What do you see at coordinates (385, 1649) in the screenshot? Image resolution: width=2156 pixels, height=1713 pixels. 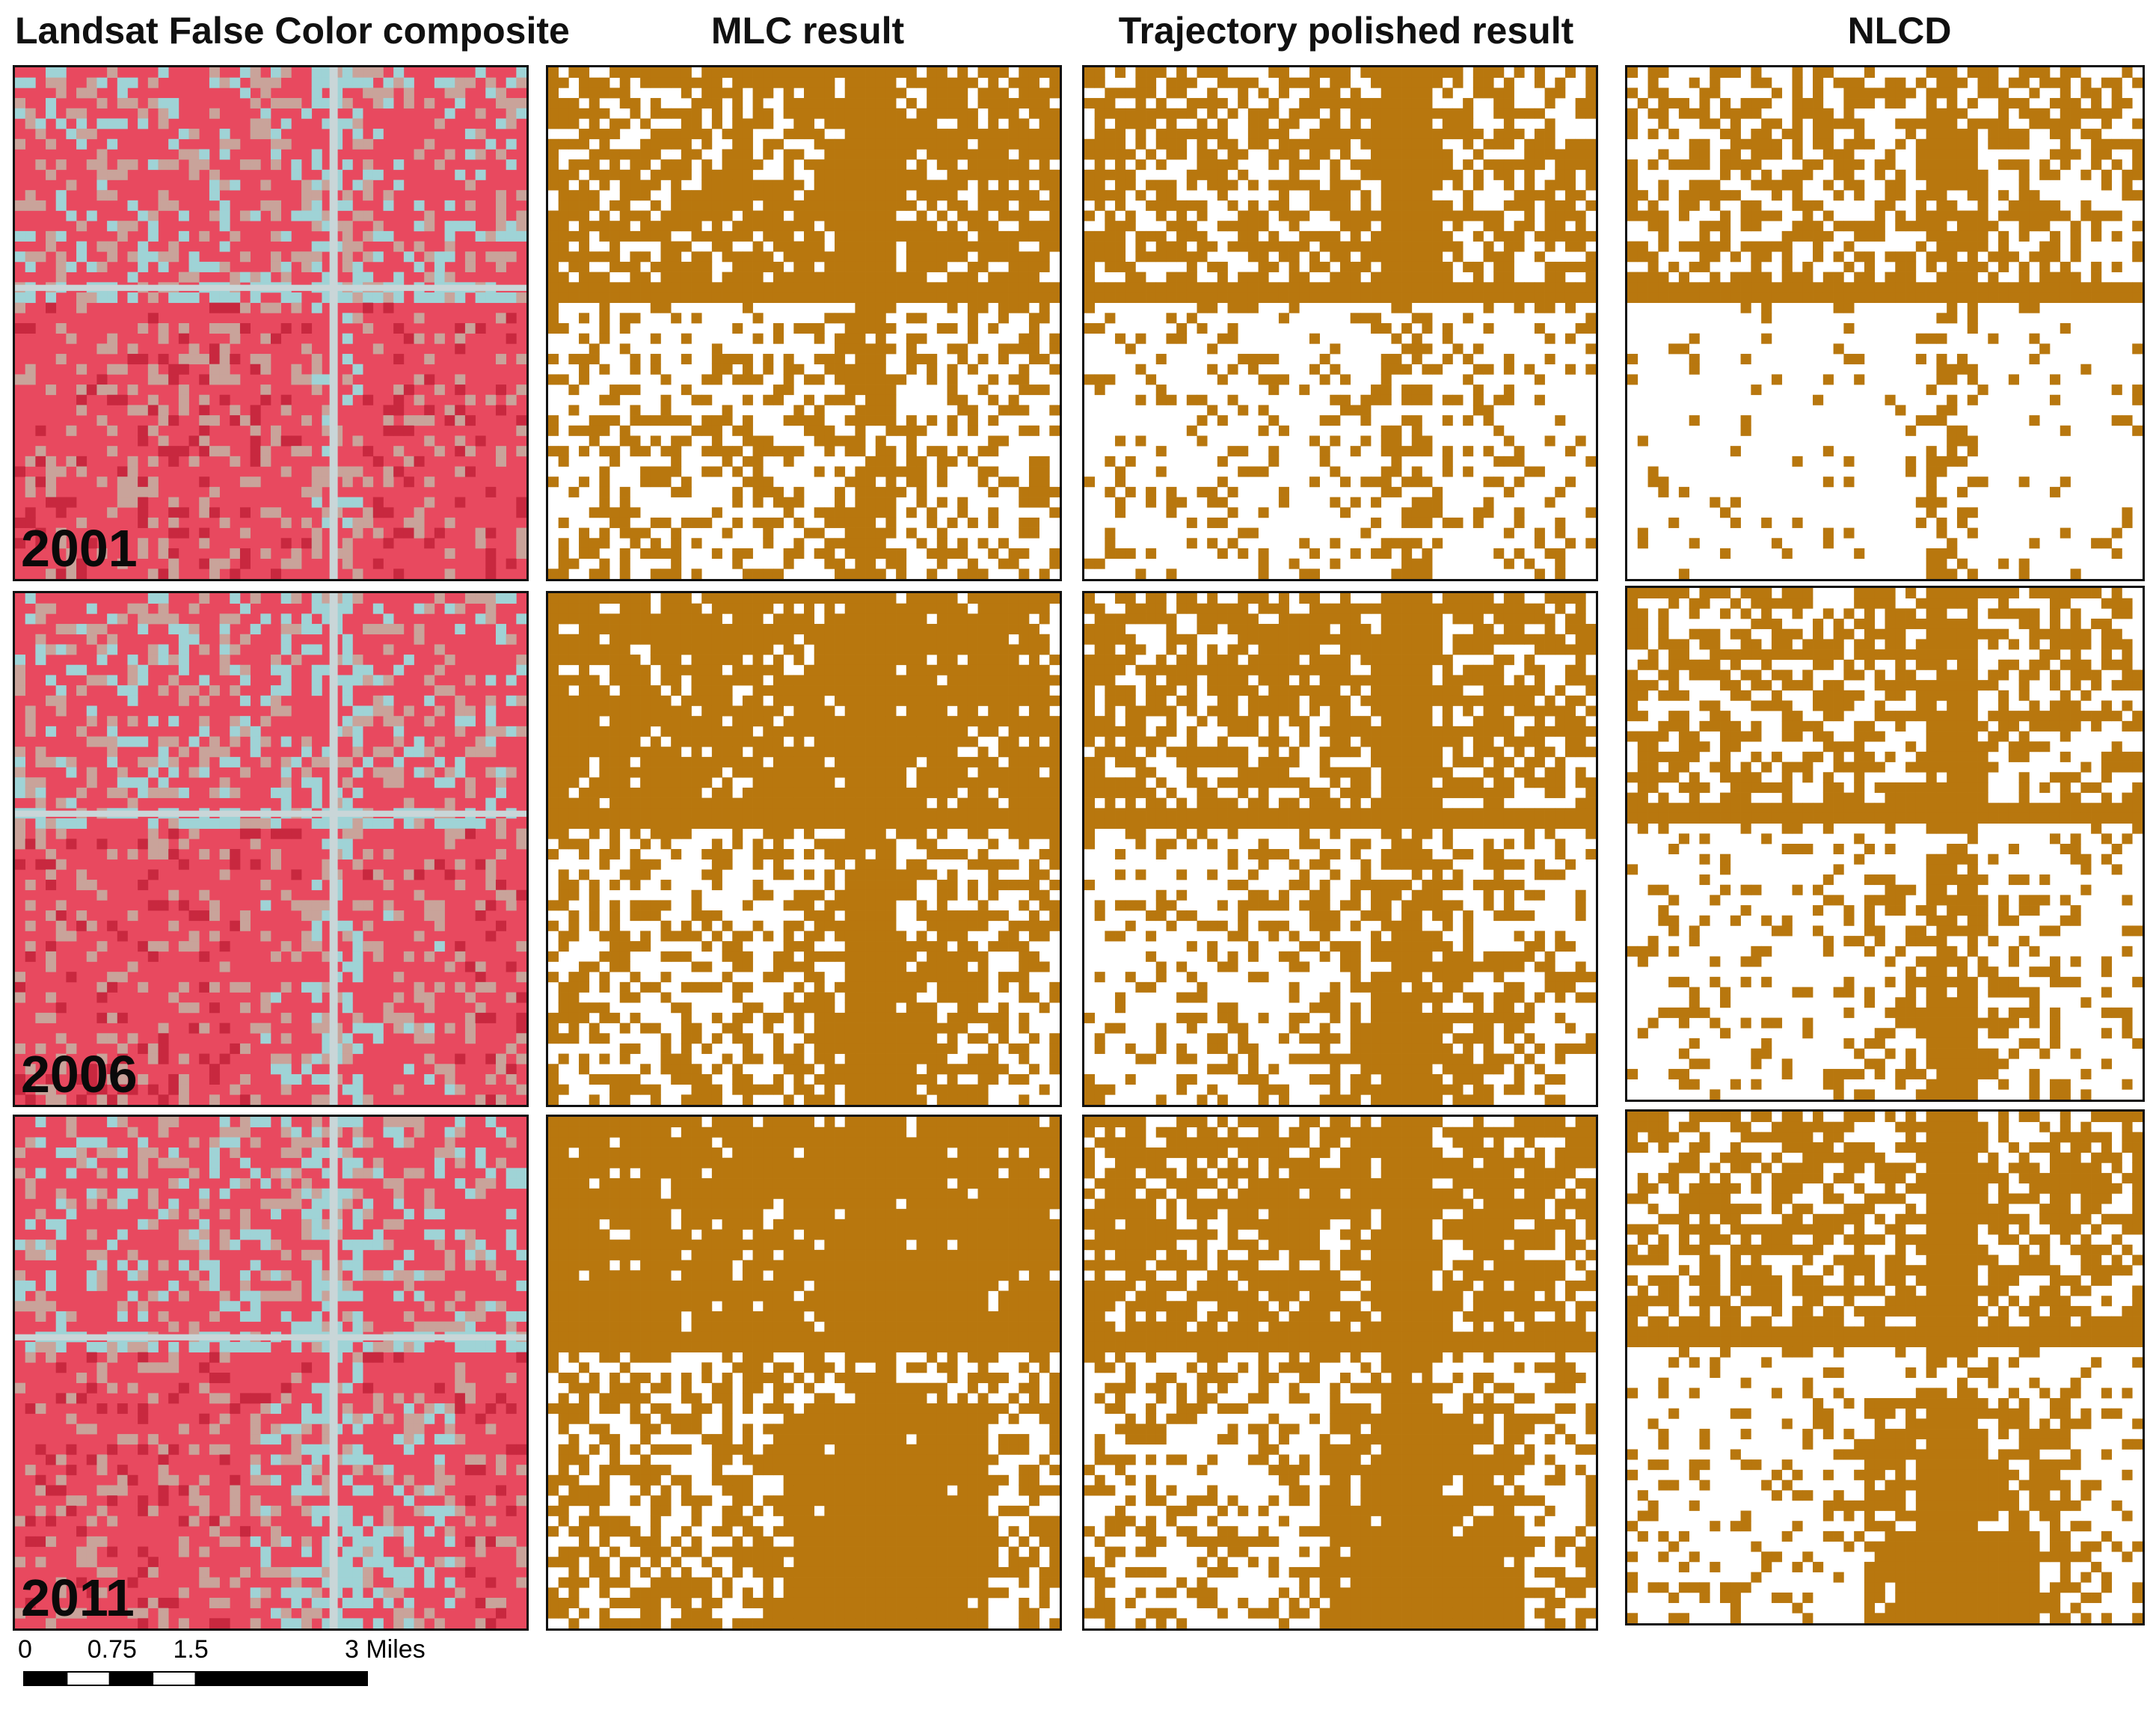 I see `scale-label-3-miles: 3 Miles` at bounding box center [385, 1649].